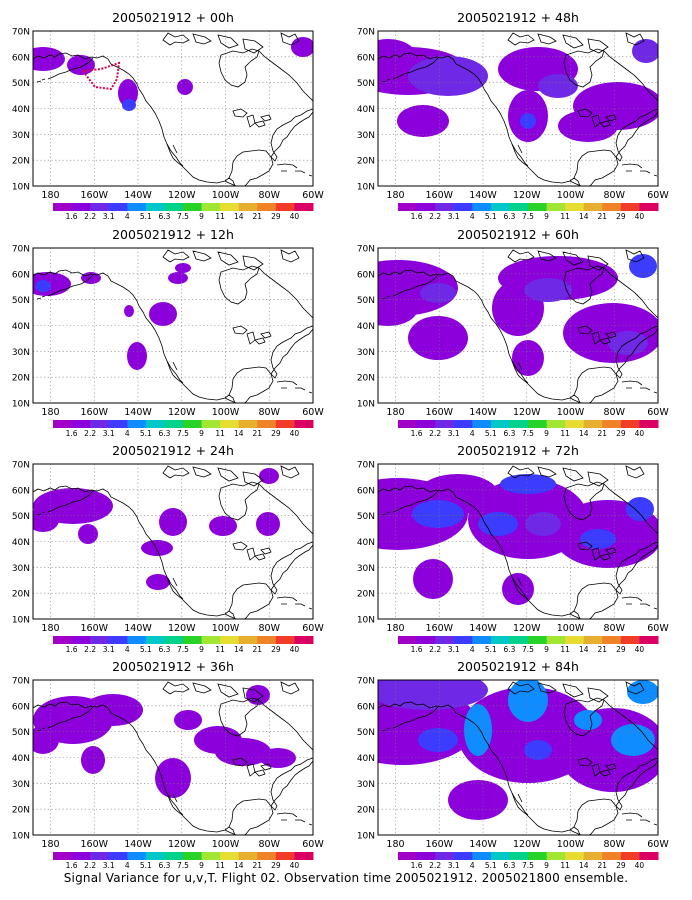 The width and height of the screenshot is (692, 900). What do you see at coordinates (21, 188) in the screenshot?
I see `lat-tick-label: 10N` at bounding box center [21, 188].